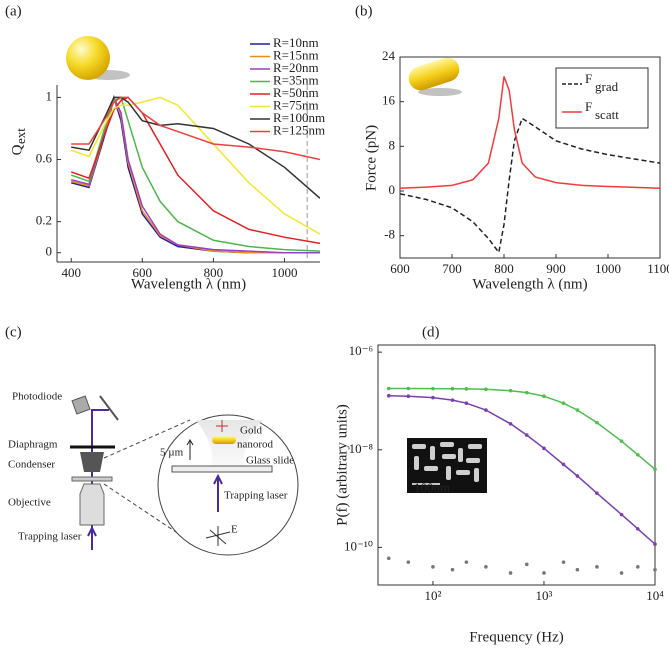  What do you see at coordinates (607, 86) in the screenshot?
I see `legend-label-sub: grad` at bounding box center [607, 86].